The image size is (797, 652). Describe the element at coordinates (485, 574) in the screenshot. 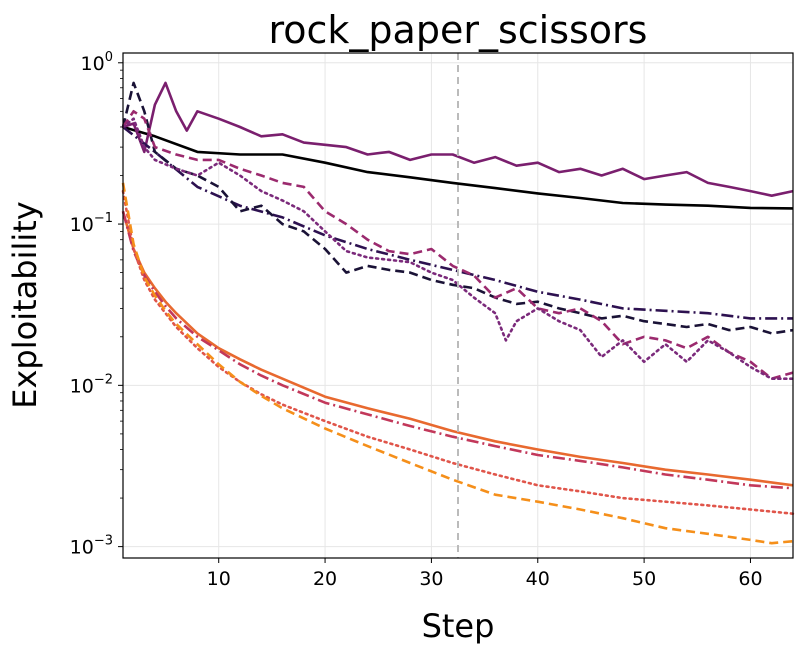

I see `x-ticks: 10 20 30 40 50 60` at that location.